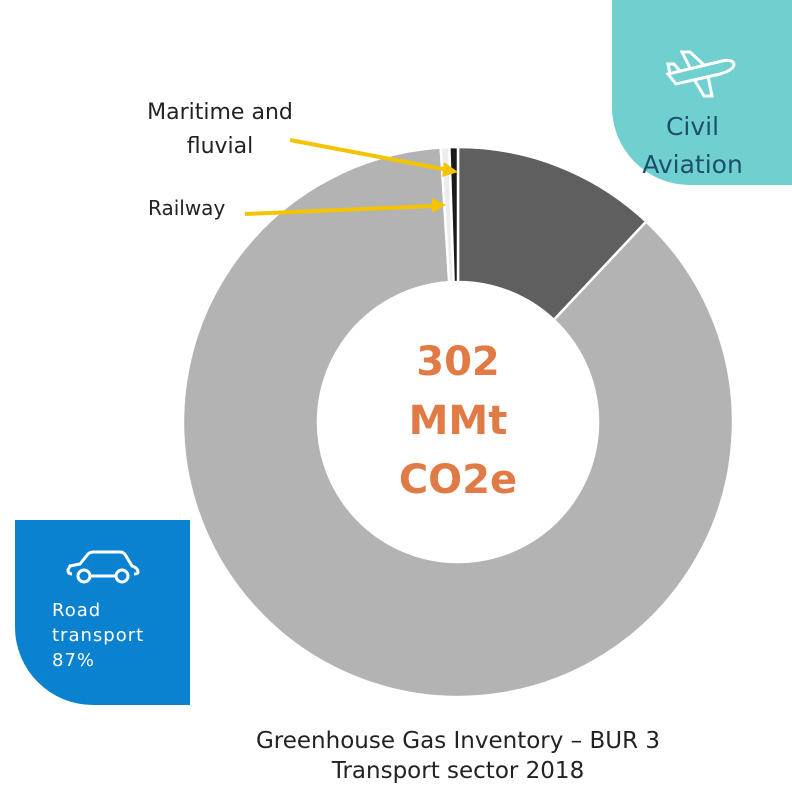 The width and height of the screenshot is (792, 791). I want to click on road-name: Road transport, so click(98, 623).